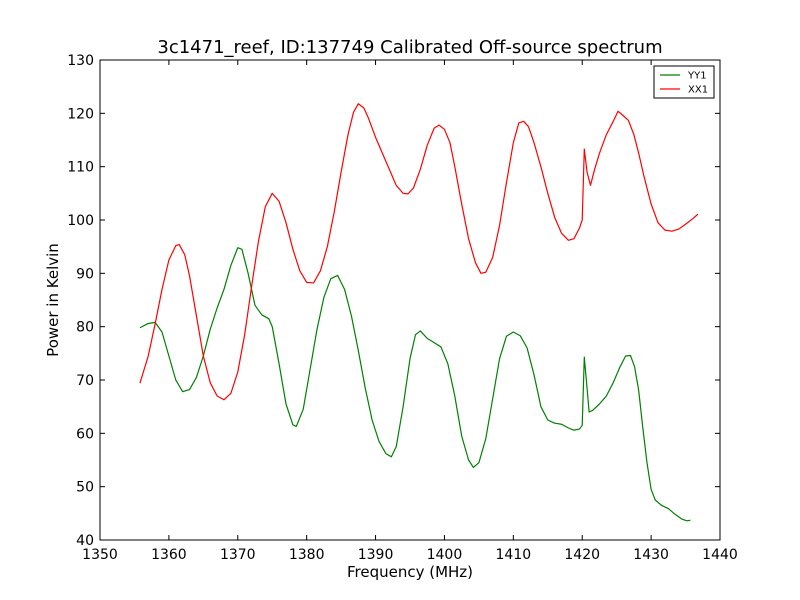 This screenshot has width=800, height=600. I want to click on x-tick-label: 1440, so click(720, 555).